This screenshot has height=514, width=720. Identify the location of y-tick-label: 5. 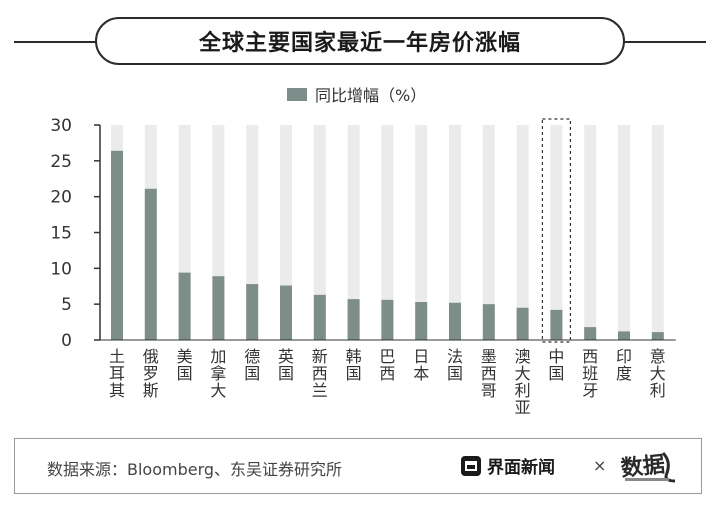
(66, 305).